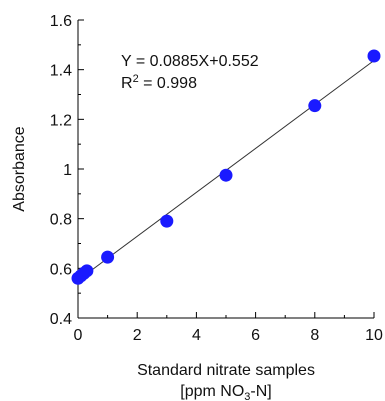 Image resolution: width=385 pixels, height=401 pixels. I want to click on y-tick-label: 1.6, so click(61, 21).